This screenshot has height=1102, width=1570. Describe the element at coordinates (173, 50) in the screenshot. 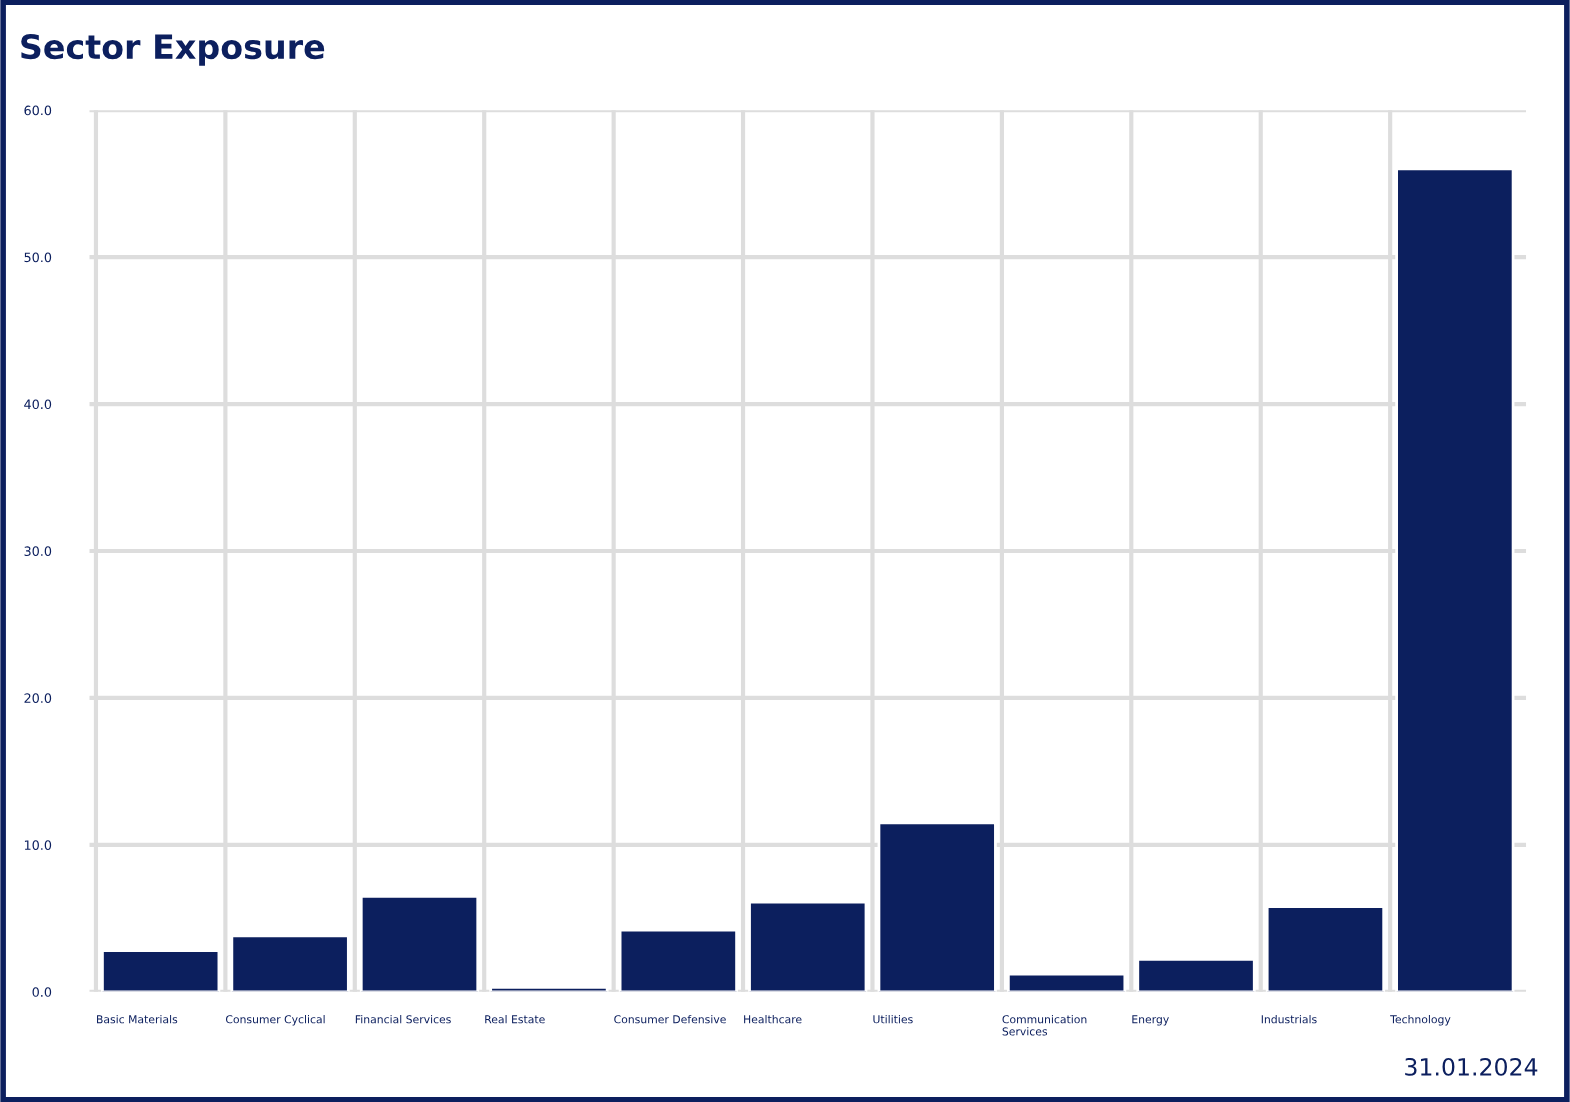

I see `chart-title: Sector Exposure` at that location.